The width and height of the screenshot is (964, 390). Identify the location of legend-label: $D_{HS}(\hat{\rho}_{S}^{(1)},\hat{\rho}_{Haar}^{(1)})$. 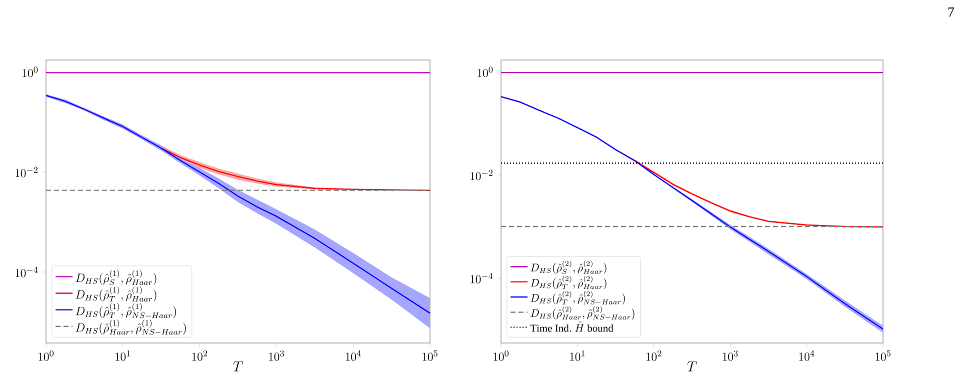
(116, 278).